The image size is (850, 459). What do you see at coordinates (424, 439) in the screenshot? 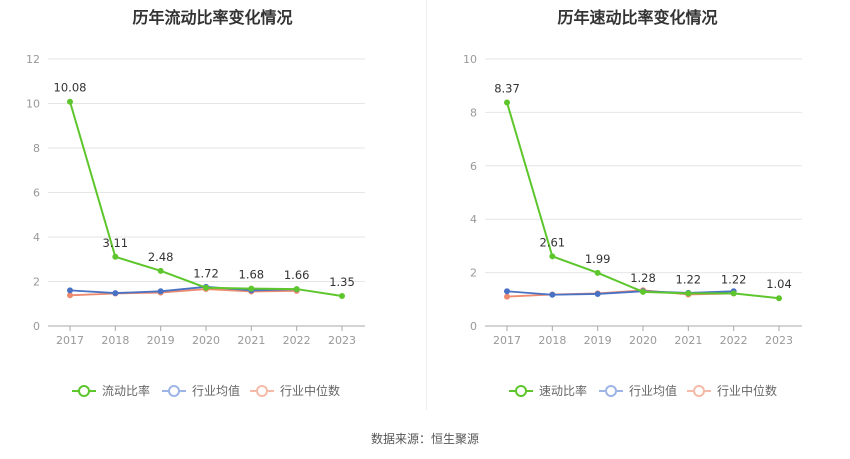
I see `source-note: 数据来源：恒生聚源` at bounding box center [424, 439].